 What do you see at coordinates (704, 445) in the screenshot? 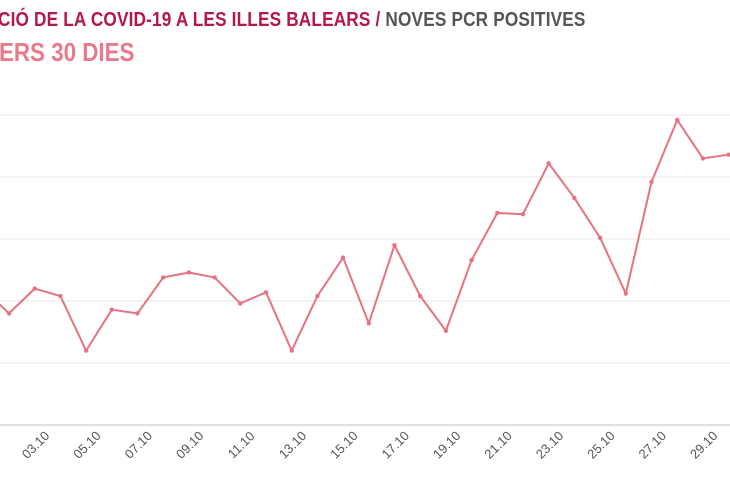
I see `x-tick-label: 29.10` at bounding box center [704, 445].